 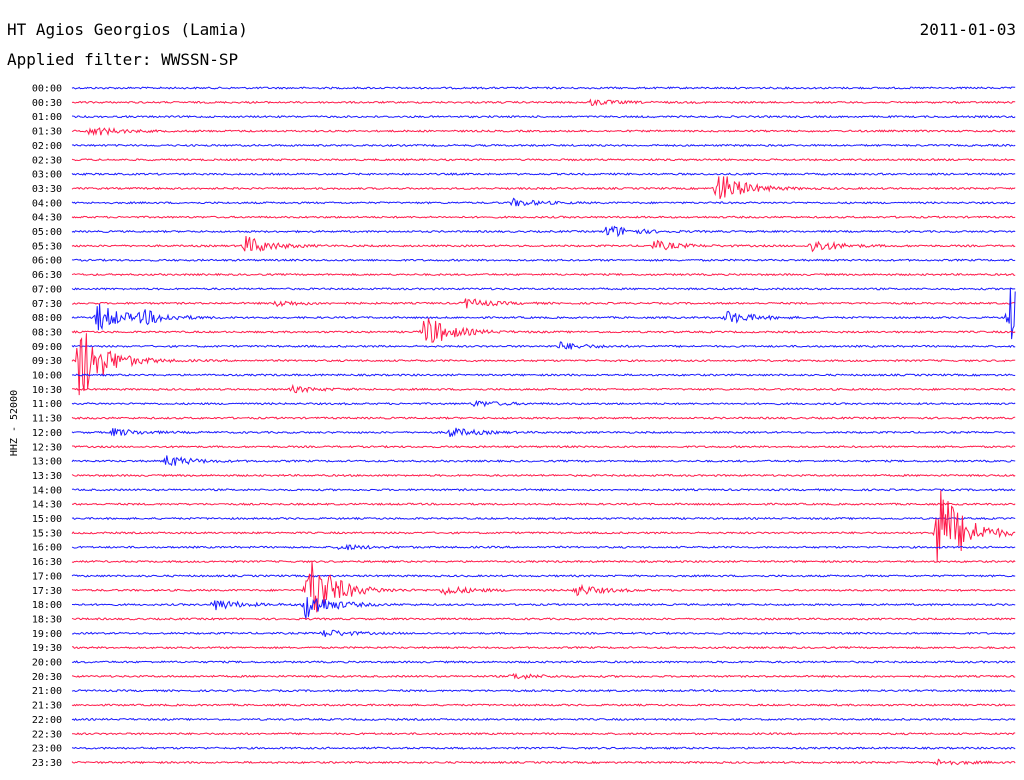 I want to click on tick-label: 07:00, so click(x=47, y=289).